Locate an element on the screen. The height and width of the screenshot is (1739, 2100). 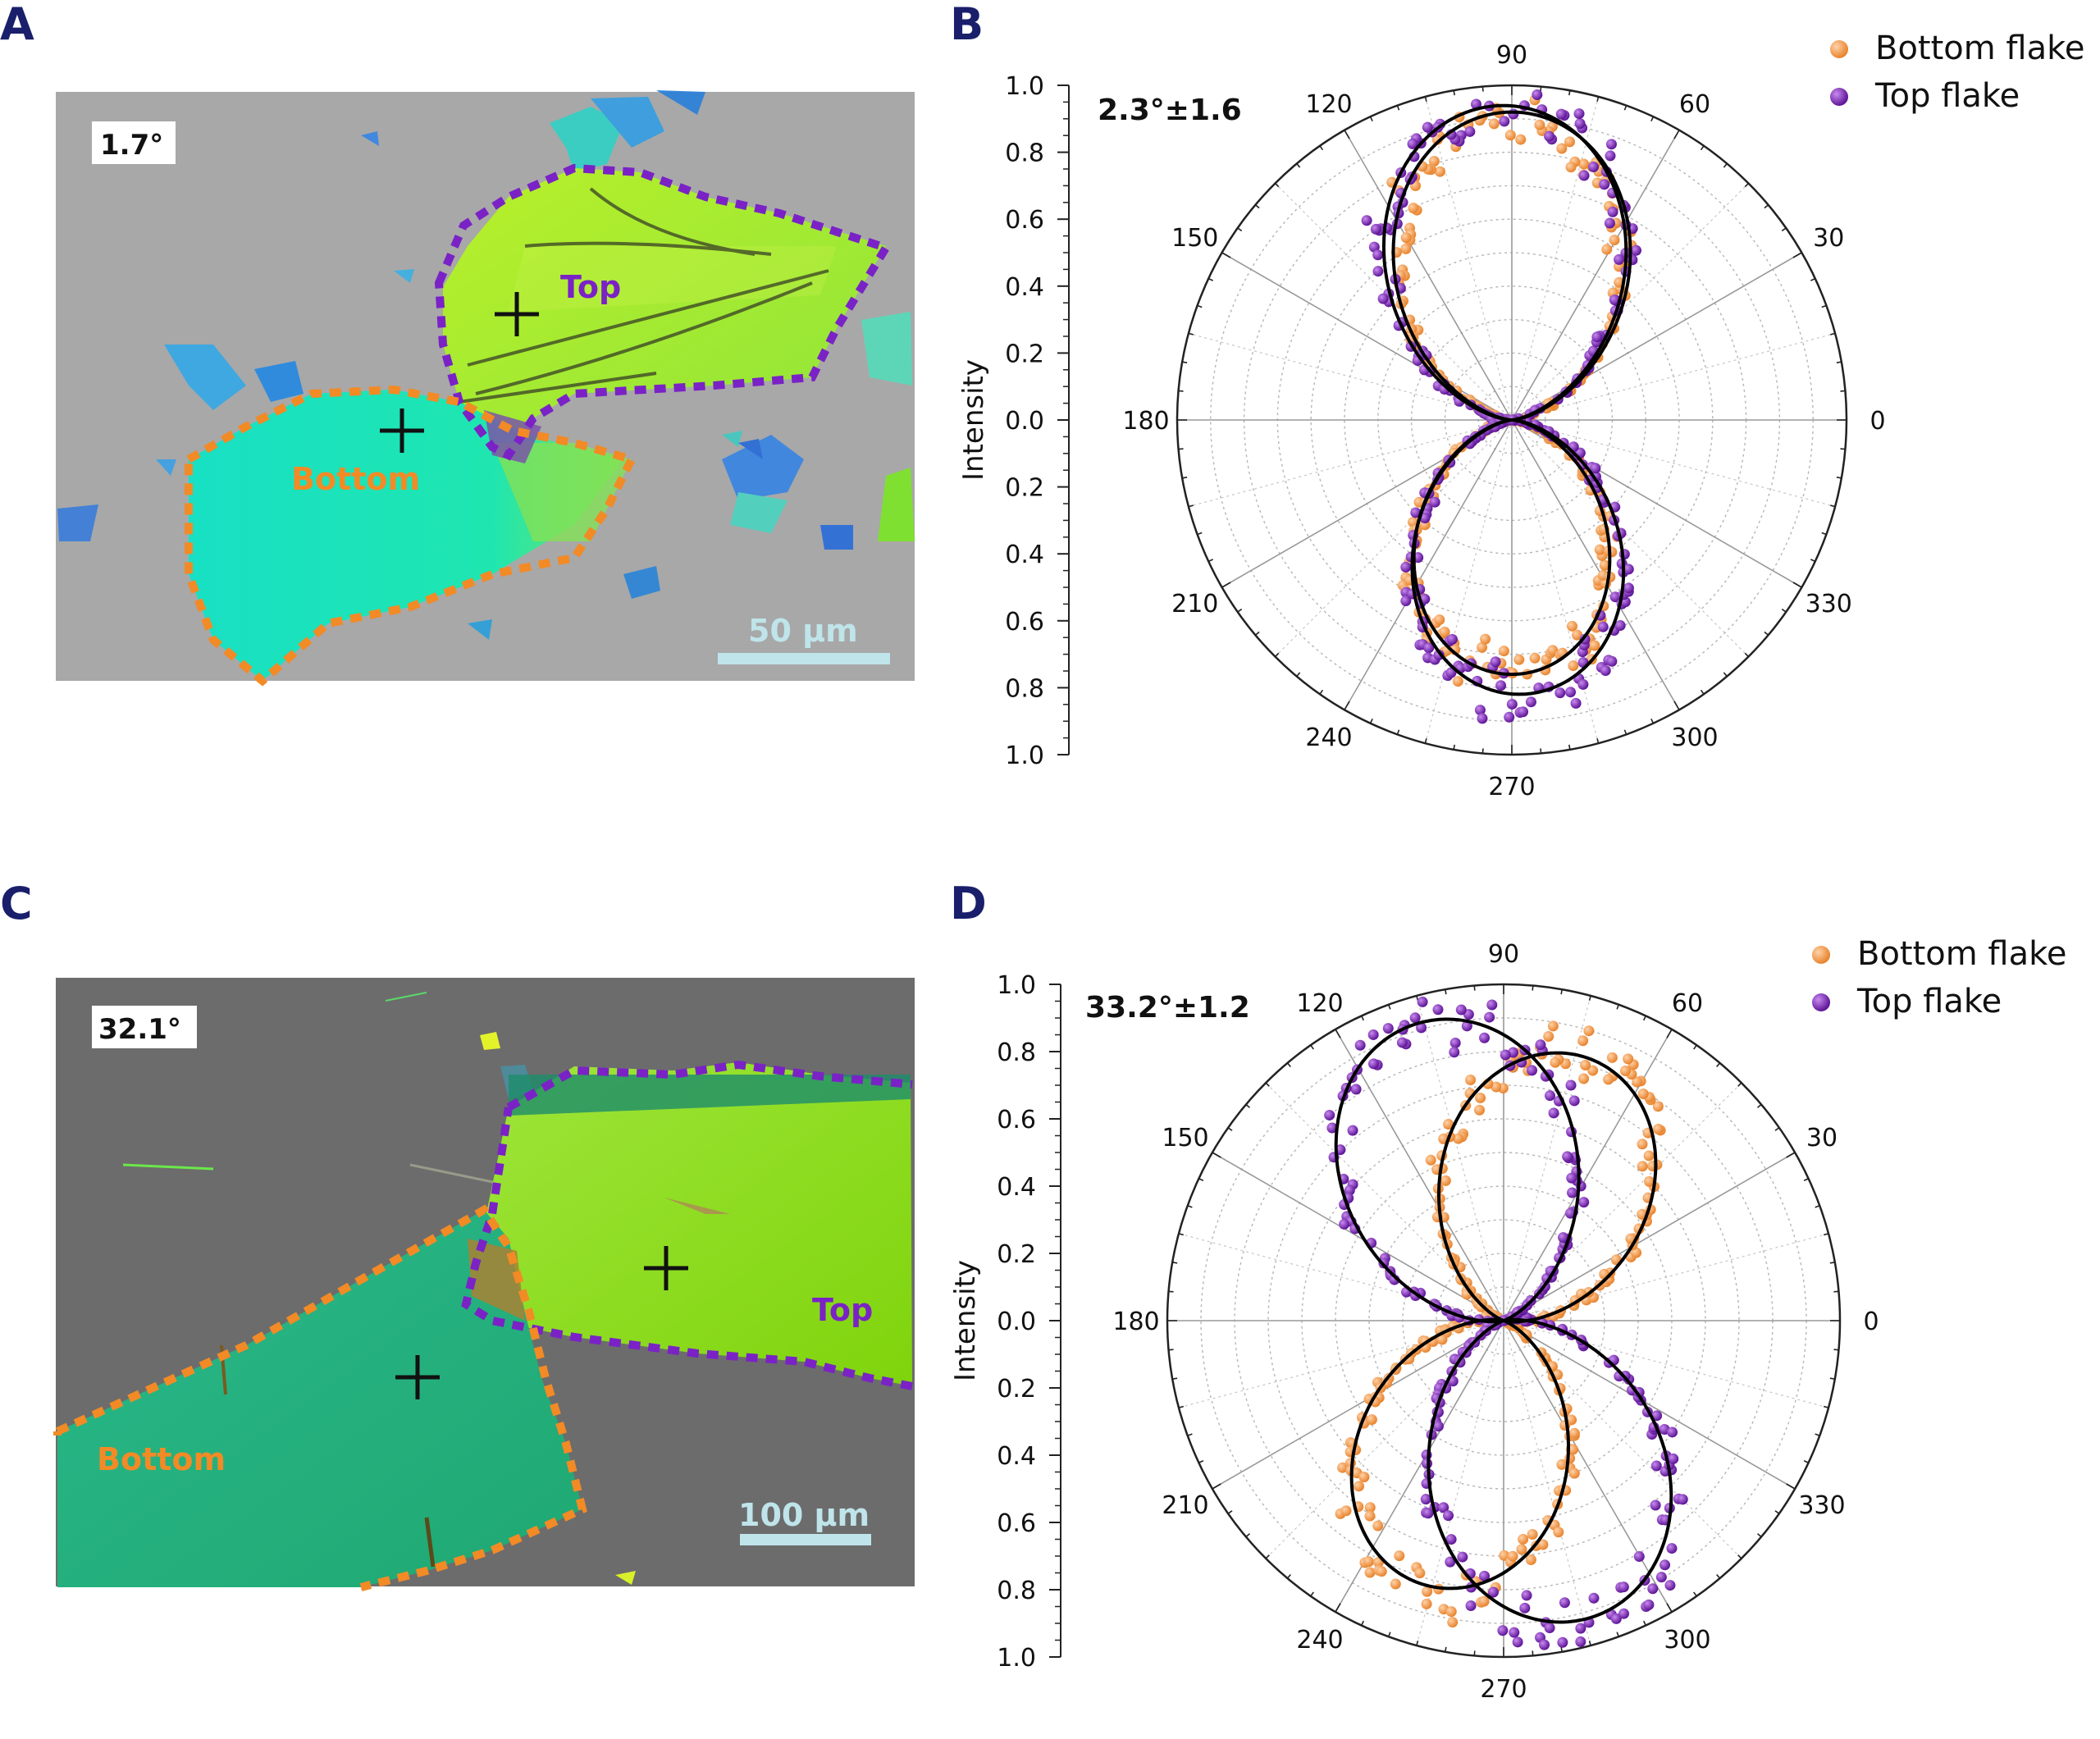
scale-bar-c is located at coordinates (805, 1540).